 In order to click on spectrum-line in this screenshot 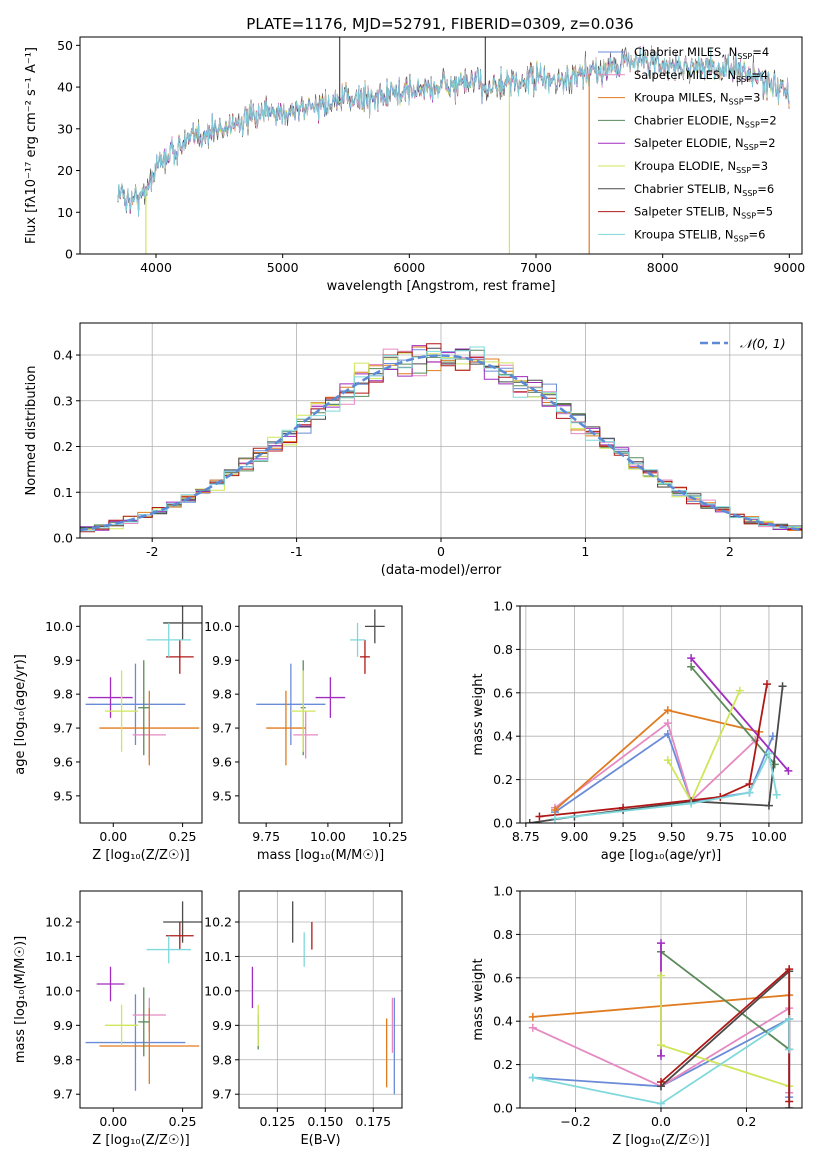, I will do `click(453, 131)`.